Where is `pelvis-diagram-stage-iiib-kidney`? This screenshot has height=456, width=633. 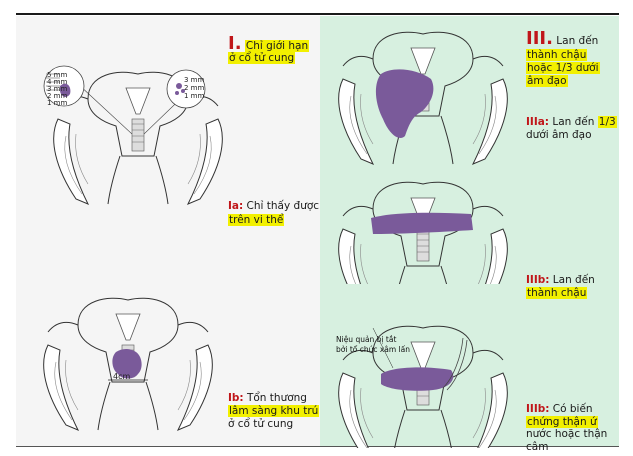
pelvis-diagram-stage-iiib-kidney is located at coordinates (423, 386).